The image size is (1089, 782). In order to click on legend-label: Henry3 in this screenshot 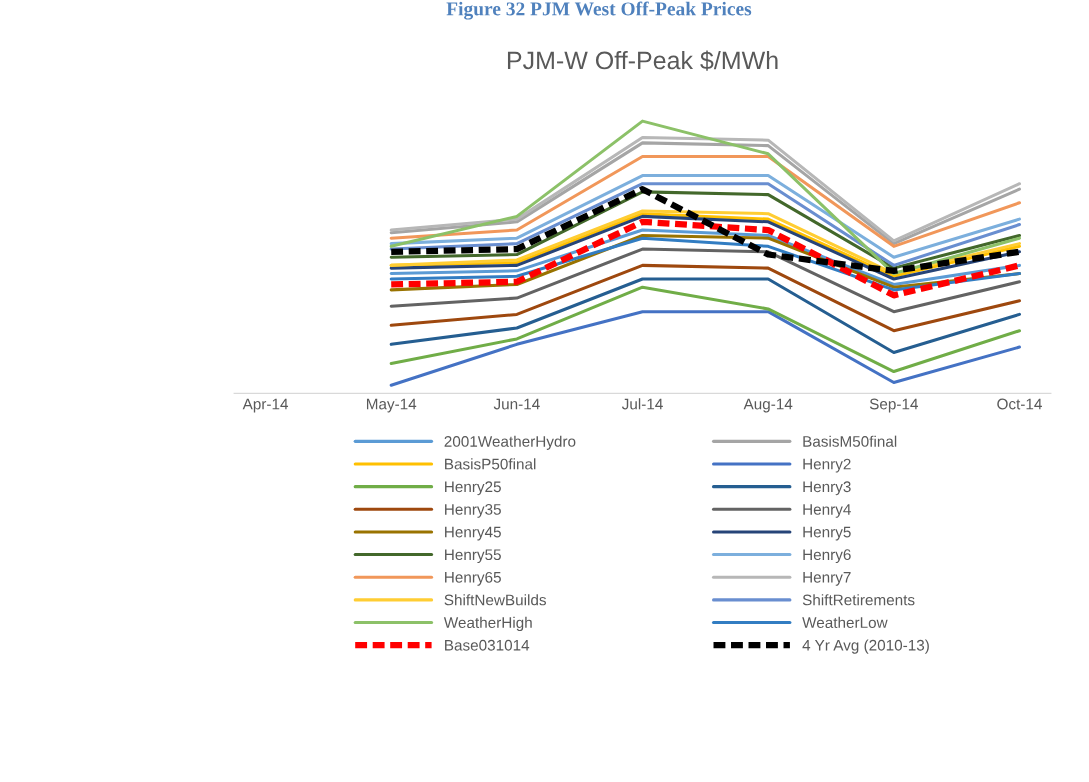, I will do `click(827, 488)`.